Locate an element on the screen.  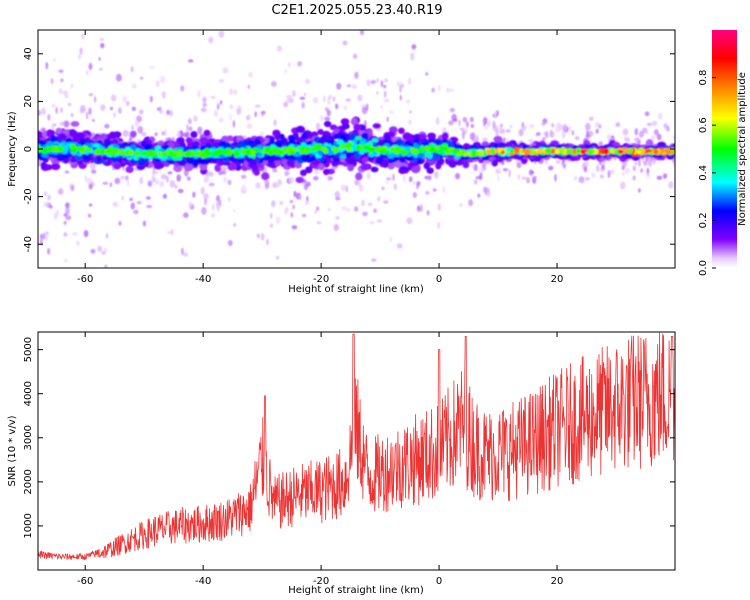
y-tick-label: 40 is located at coordinates (28, 53).